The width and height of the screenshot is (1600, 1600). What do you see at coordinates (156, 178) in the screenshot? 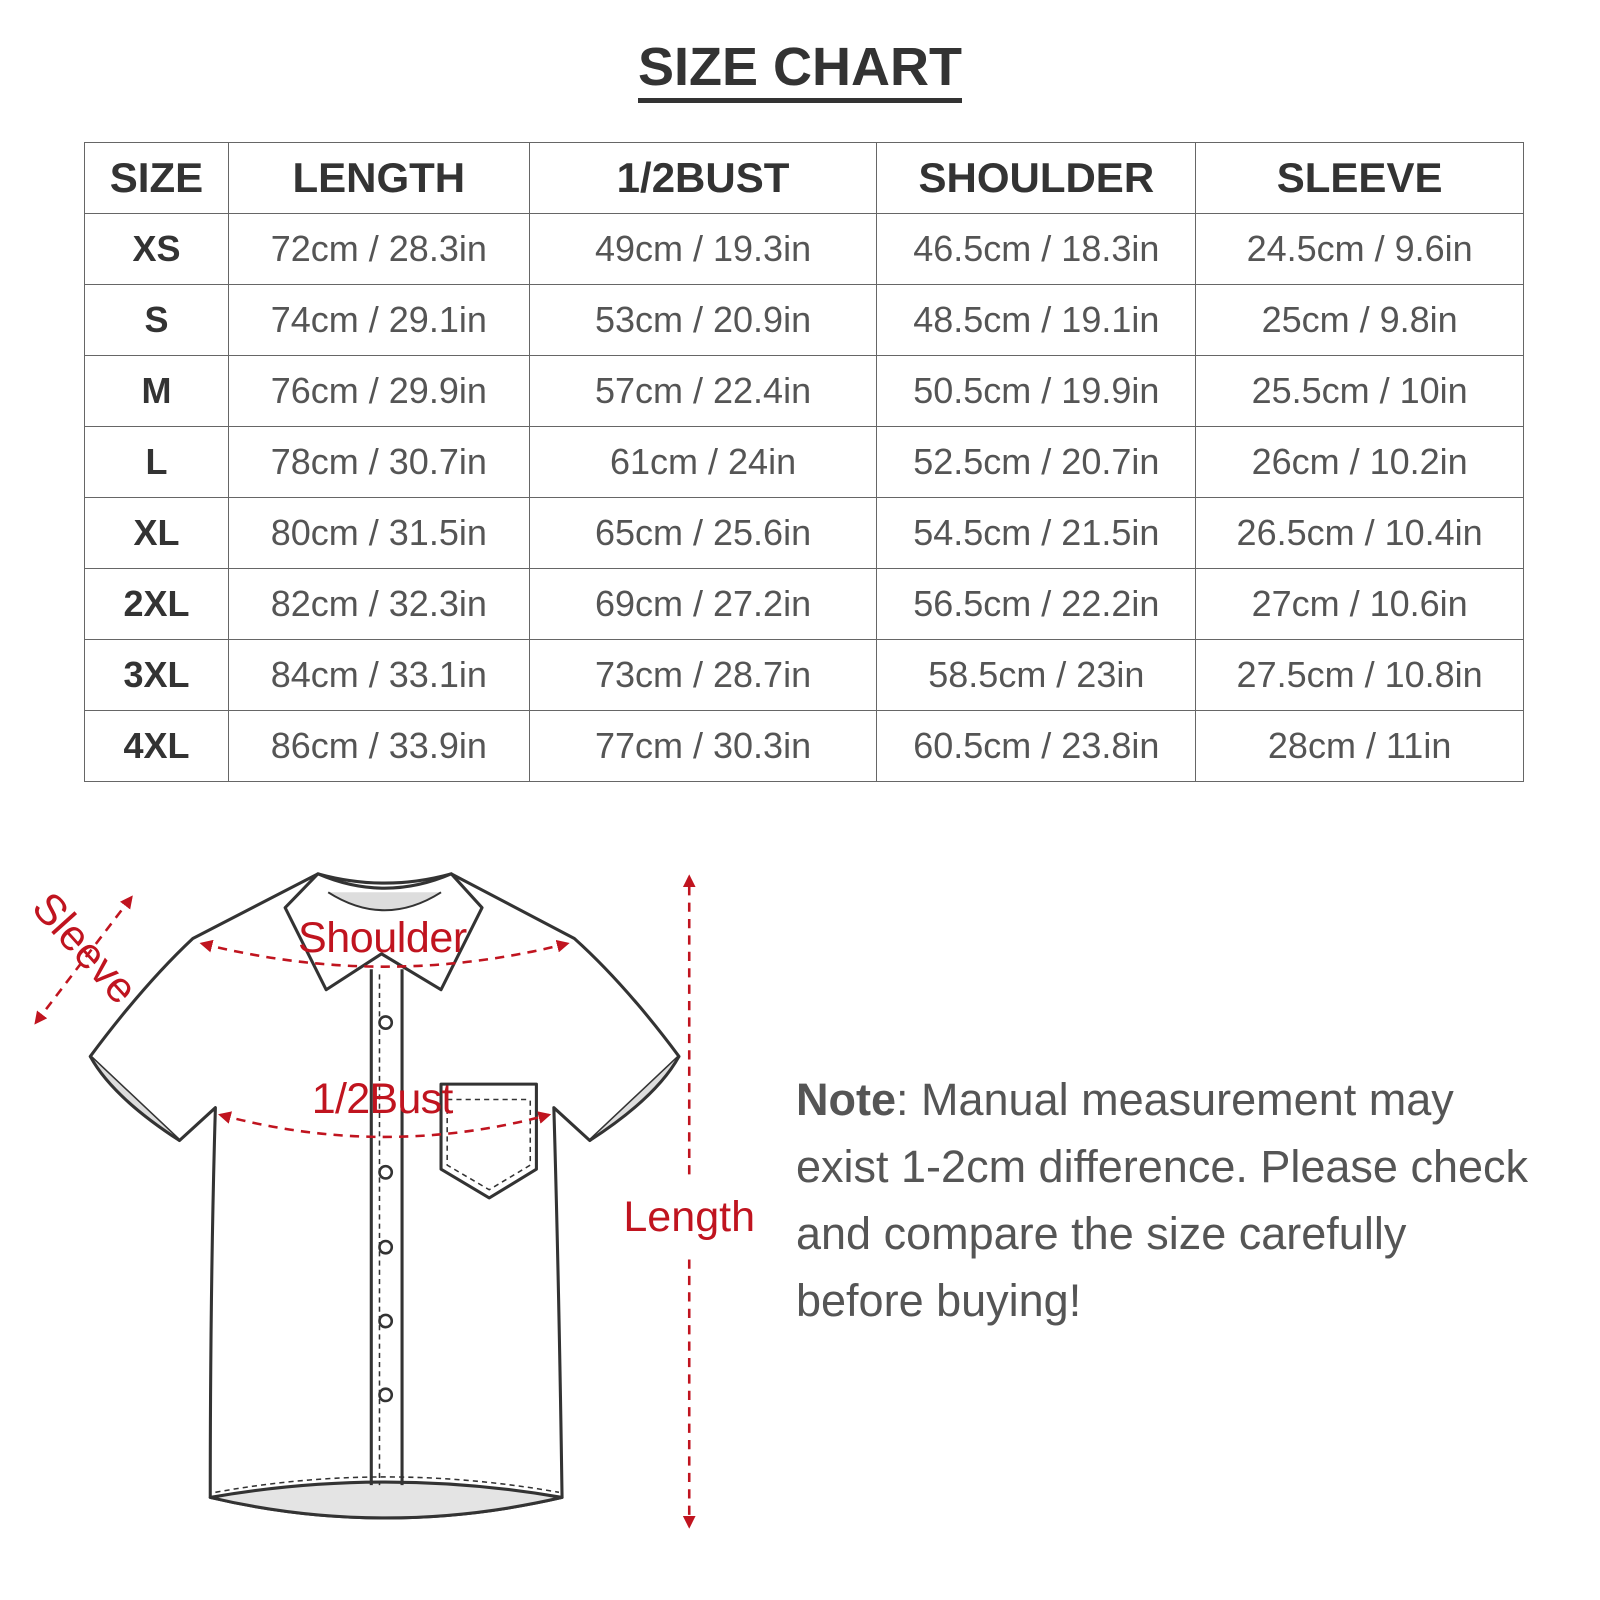
I see `column-header-size: SIZE` at bounding box center [156, 178].